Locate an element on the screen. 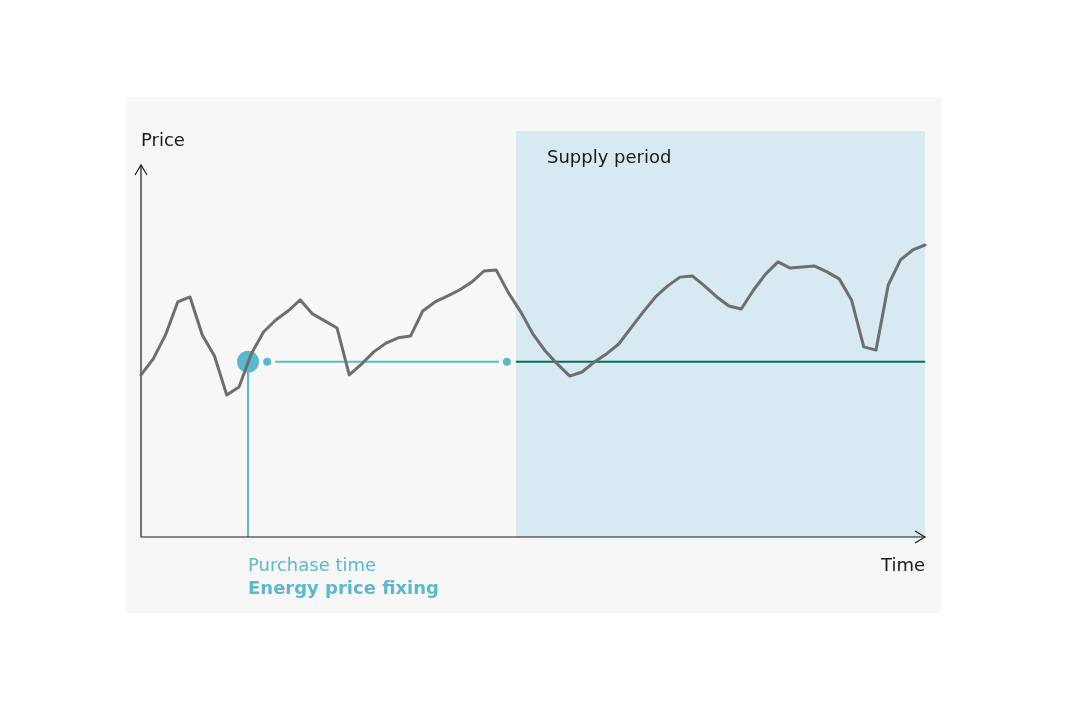 This screenshot has width=1066, height=711. text: Purchase time is located at coordinates (312, 564).